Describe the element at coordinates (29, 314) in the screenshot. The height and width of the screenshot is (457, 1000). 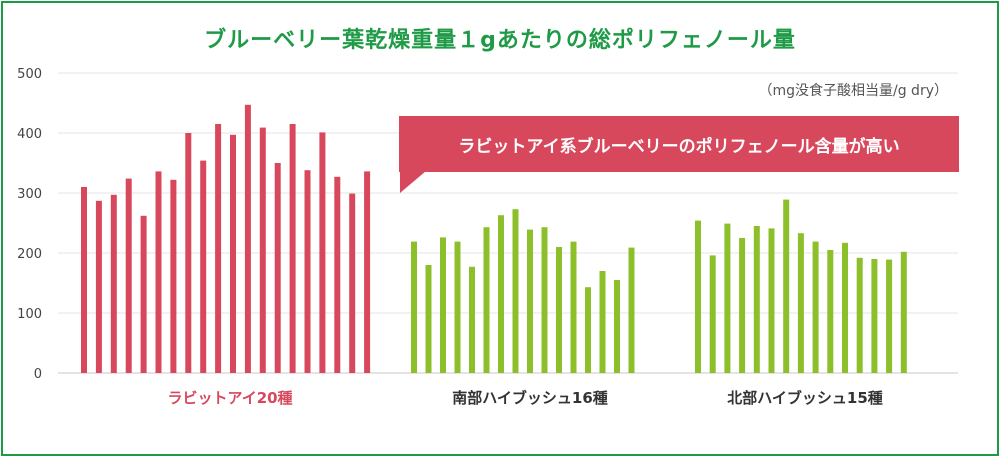
I see `y-tick-label: 100` at that location.